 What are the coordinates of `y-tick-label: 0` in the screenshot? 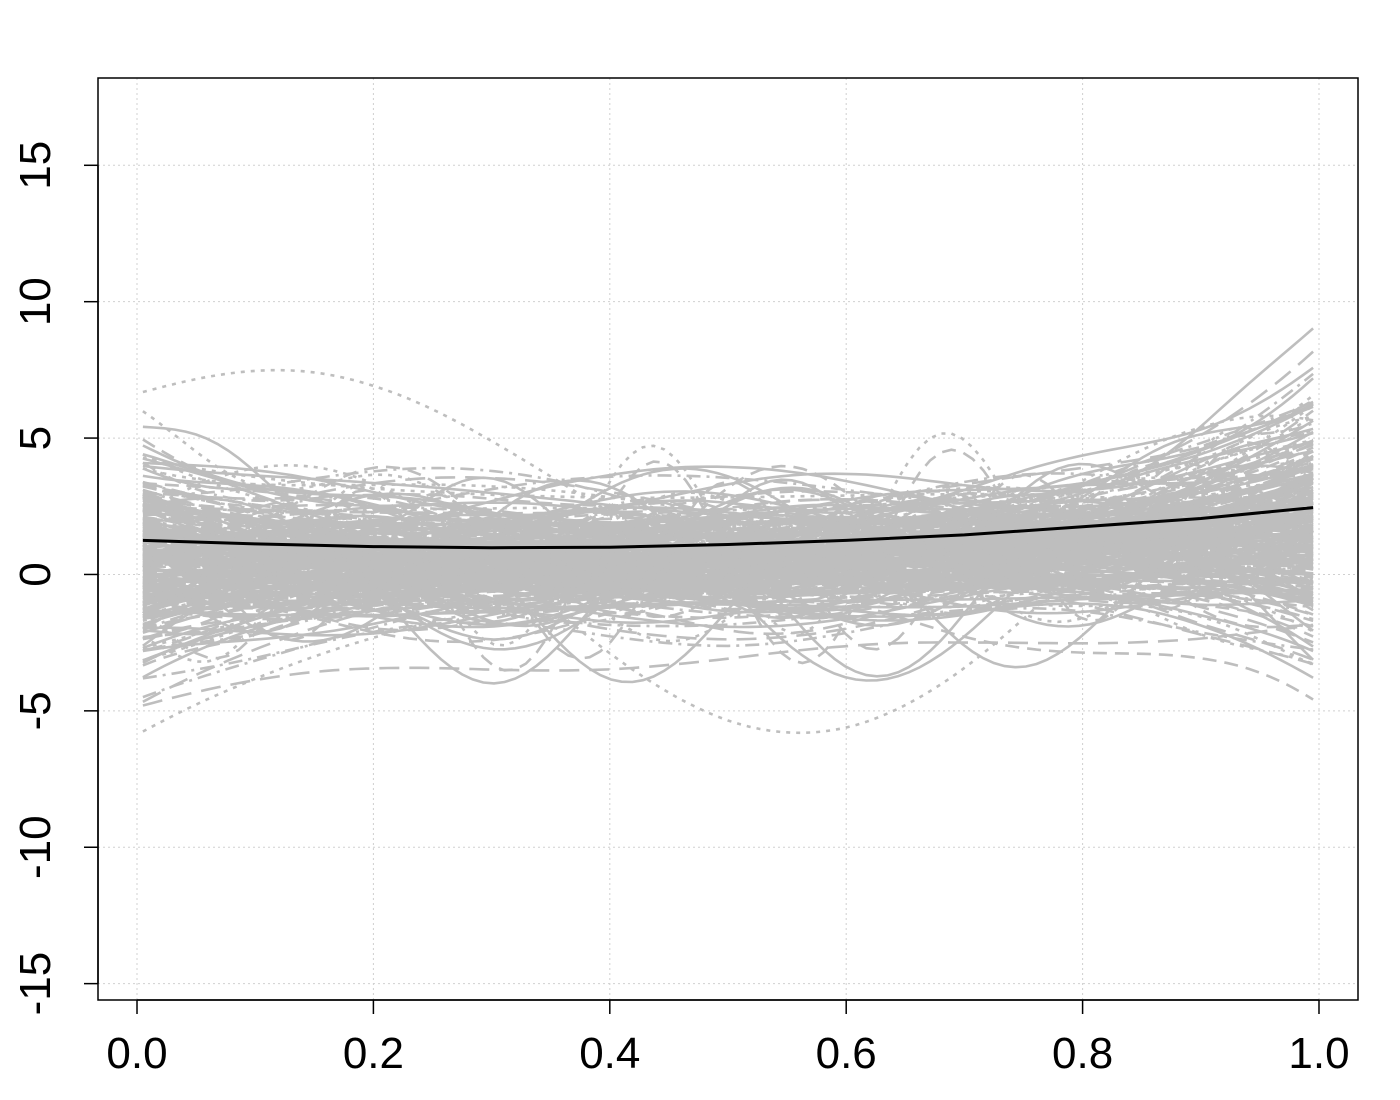 It's located at (35, 574).